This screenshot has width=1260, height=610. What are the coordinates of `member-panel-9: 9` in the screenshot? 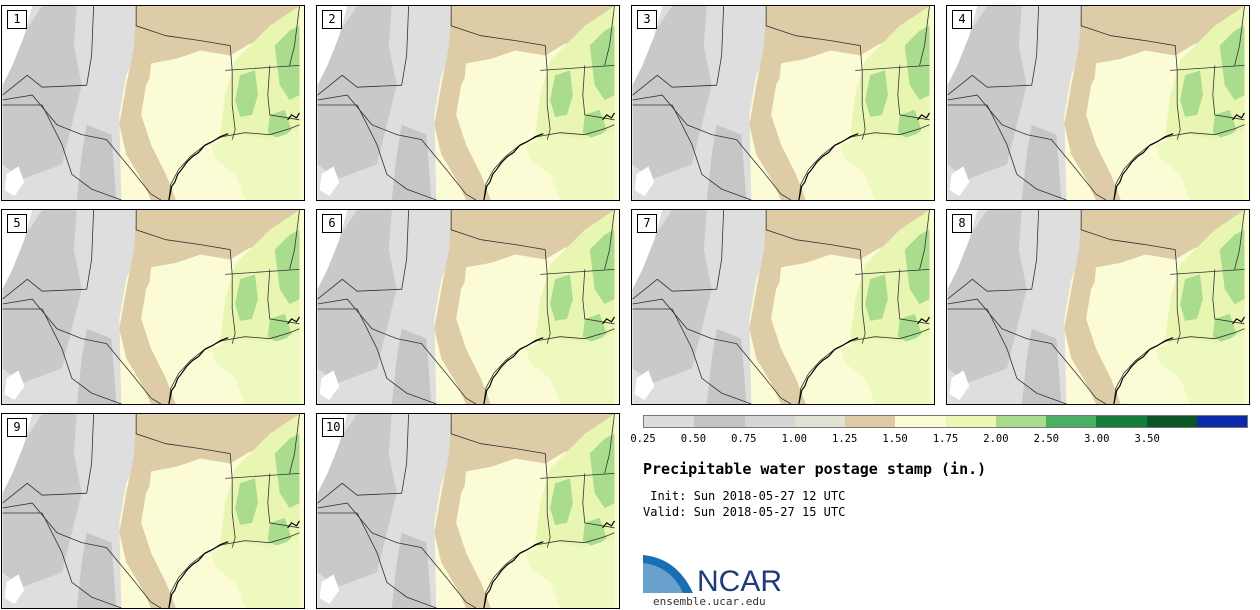 It's located at (153, 511).